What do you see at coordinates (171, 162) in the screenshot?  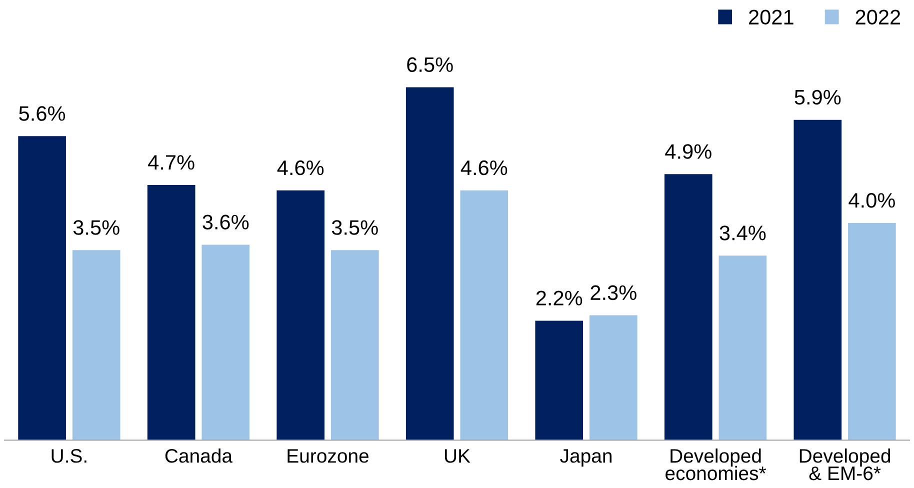 I see `data-label: 4.7%` at bounding box center [171, 162].